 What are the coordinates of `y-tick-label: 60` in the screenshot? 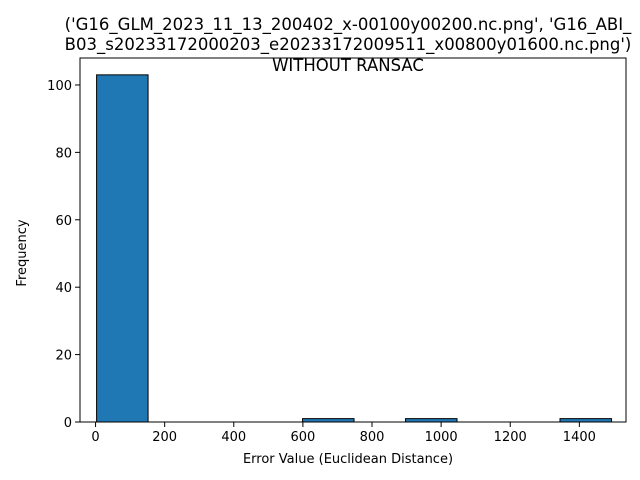 It's located at (63, 221).